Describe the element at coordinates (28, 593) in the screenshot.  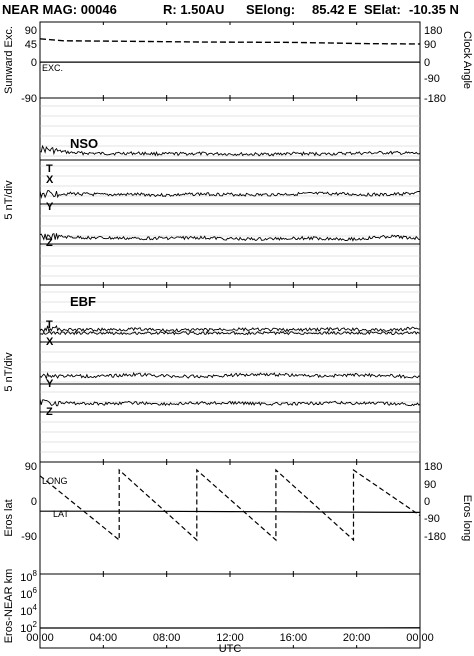
I see `range-tick-label: 10⁶` at that location.